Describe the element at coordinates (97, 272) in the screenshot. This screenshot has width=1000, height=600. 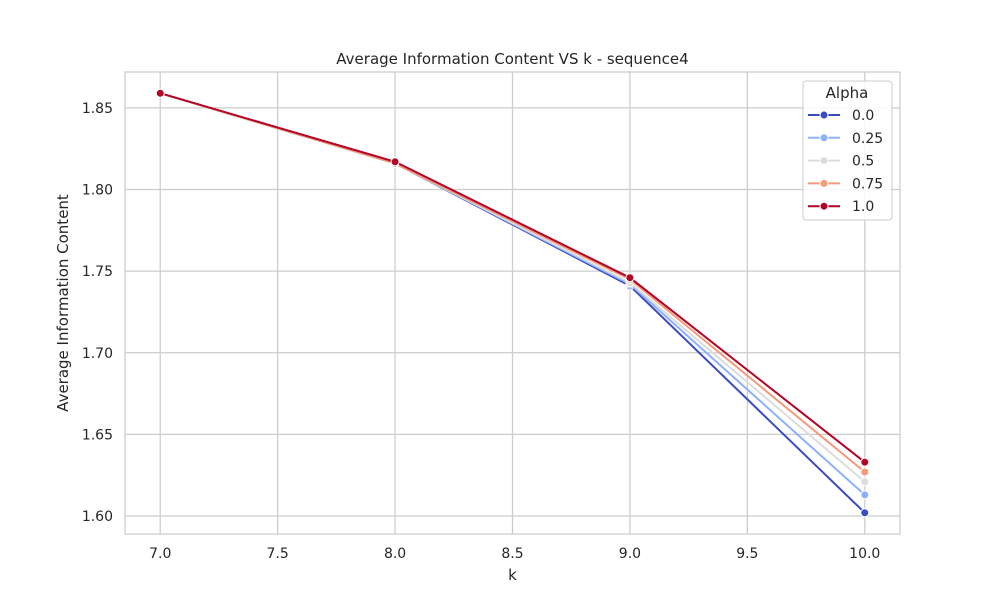
I see `y-tick-label: 1.75` at that location.